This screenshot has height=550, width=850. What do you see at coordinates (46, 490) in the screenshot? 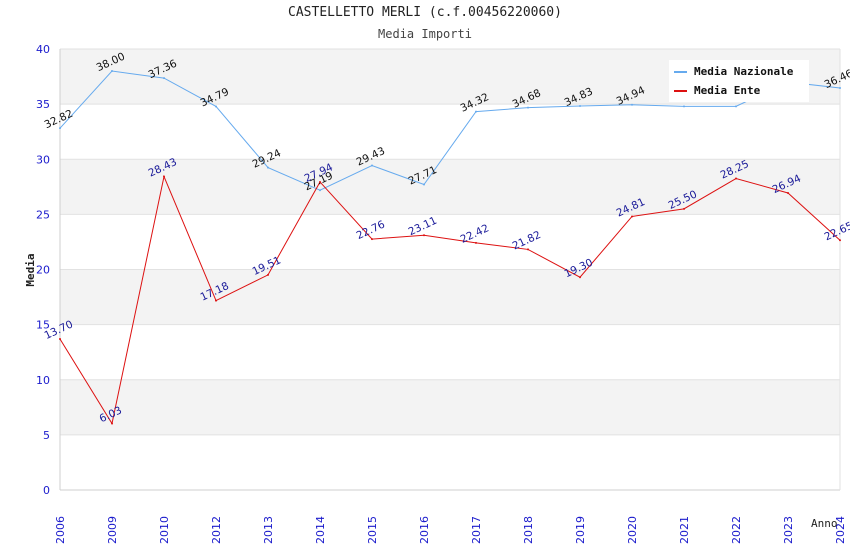
I see `y-tick-label: 0` at bounding box center [46, 490].